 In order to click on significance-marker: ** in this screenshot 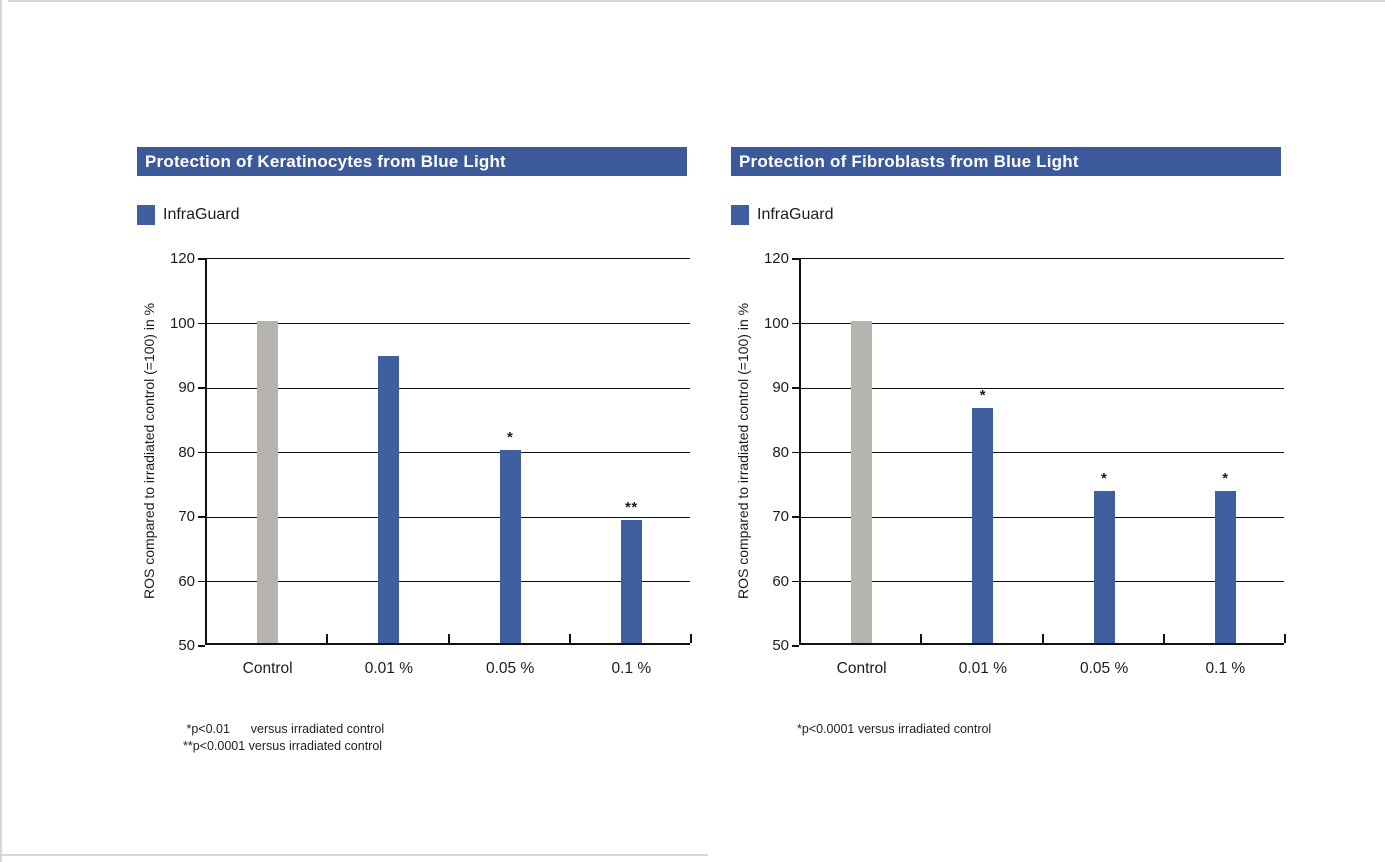, I will do `click(631, 508)`.